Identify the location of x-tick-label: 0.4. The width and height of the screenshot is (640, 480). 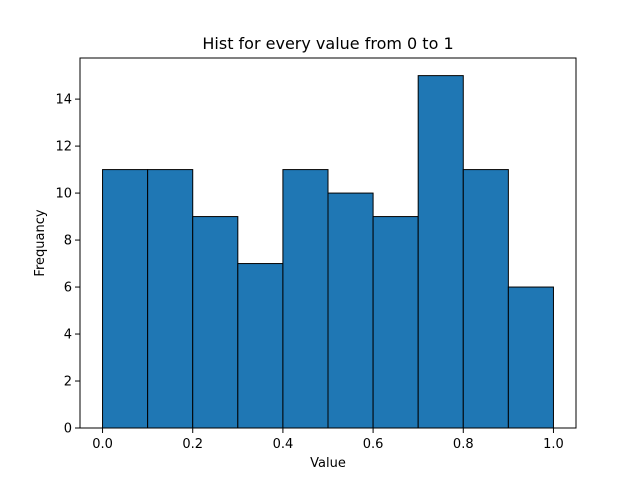
(283, 444).